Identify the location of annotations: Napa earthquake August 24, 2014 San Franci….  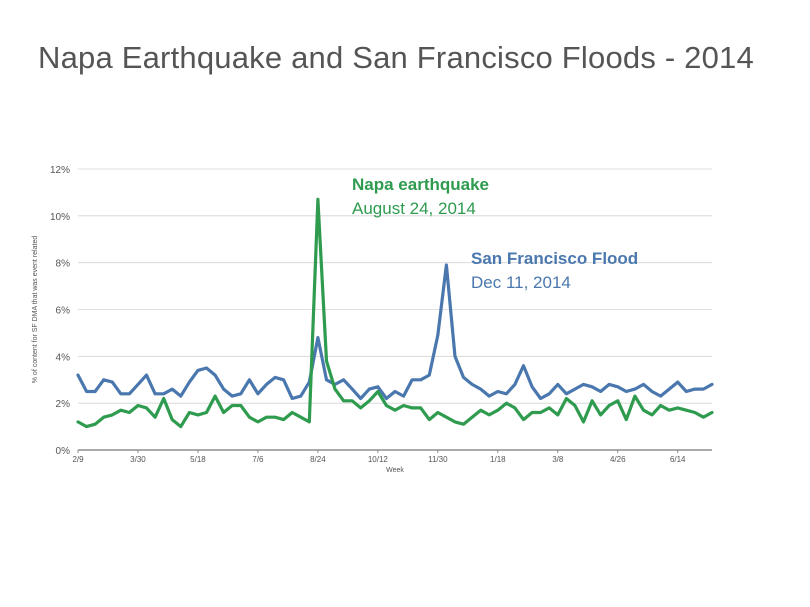
(495, 233).